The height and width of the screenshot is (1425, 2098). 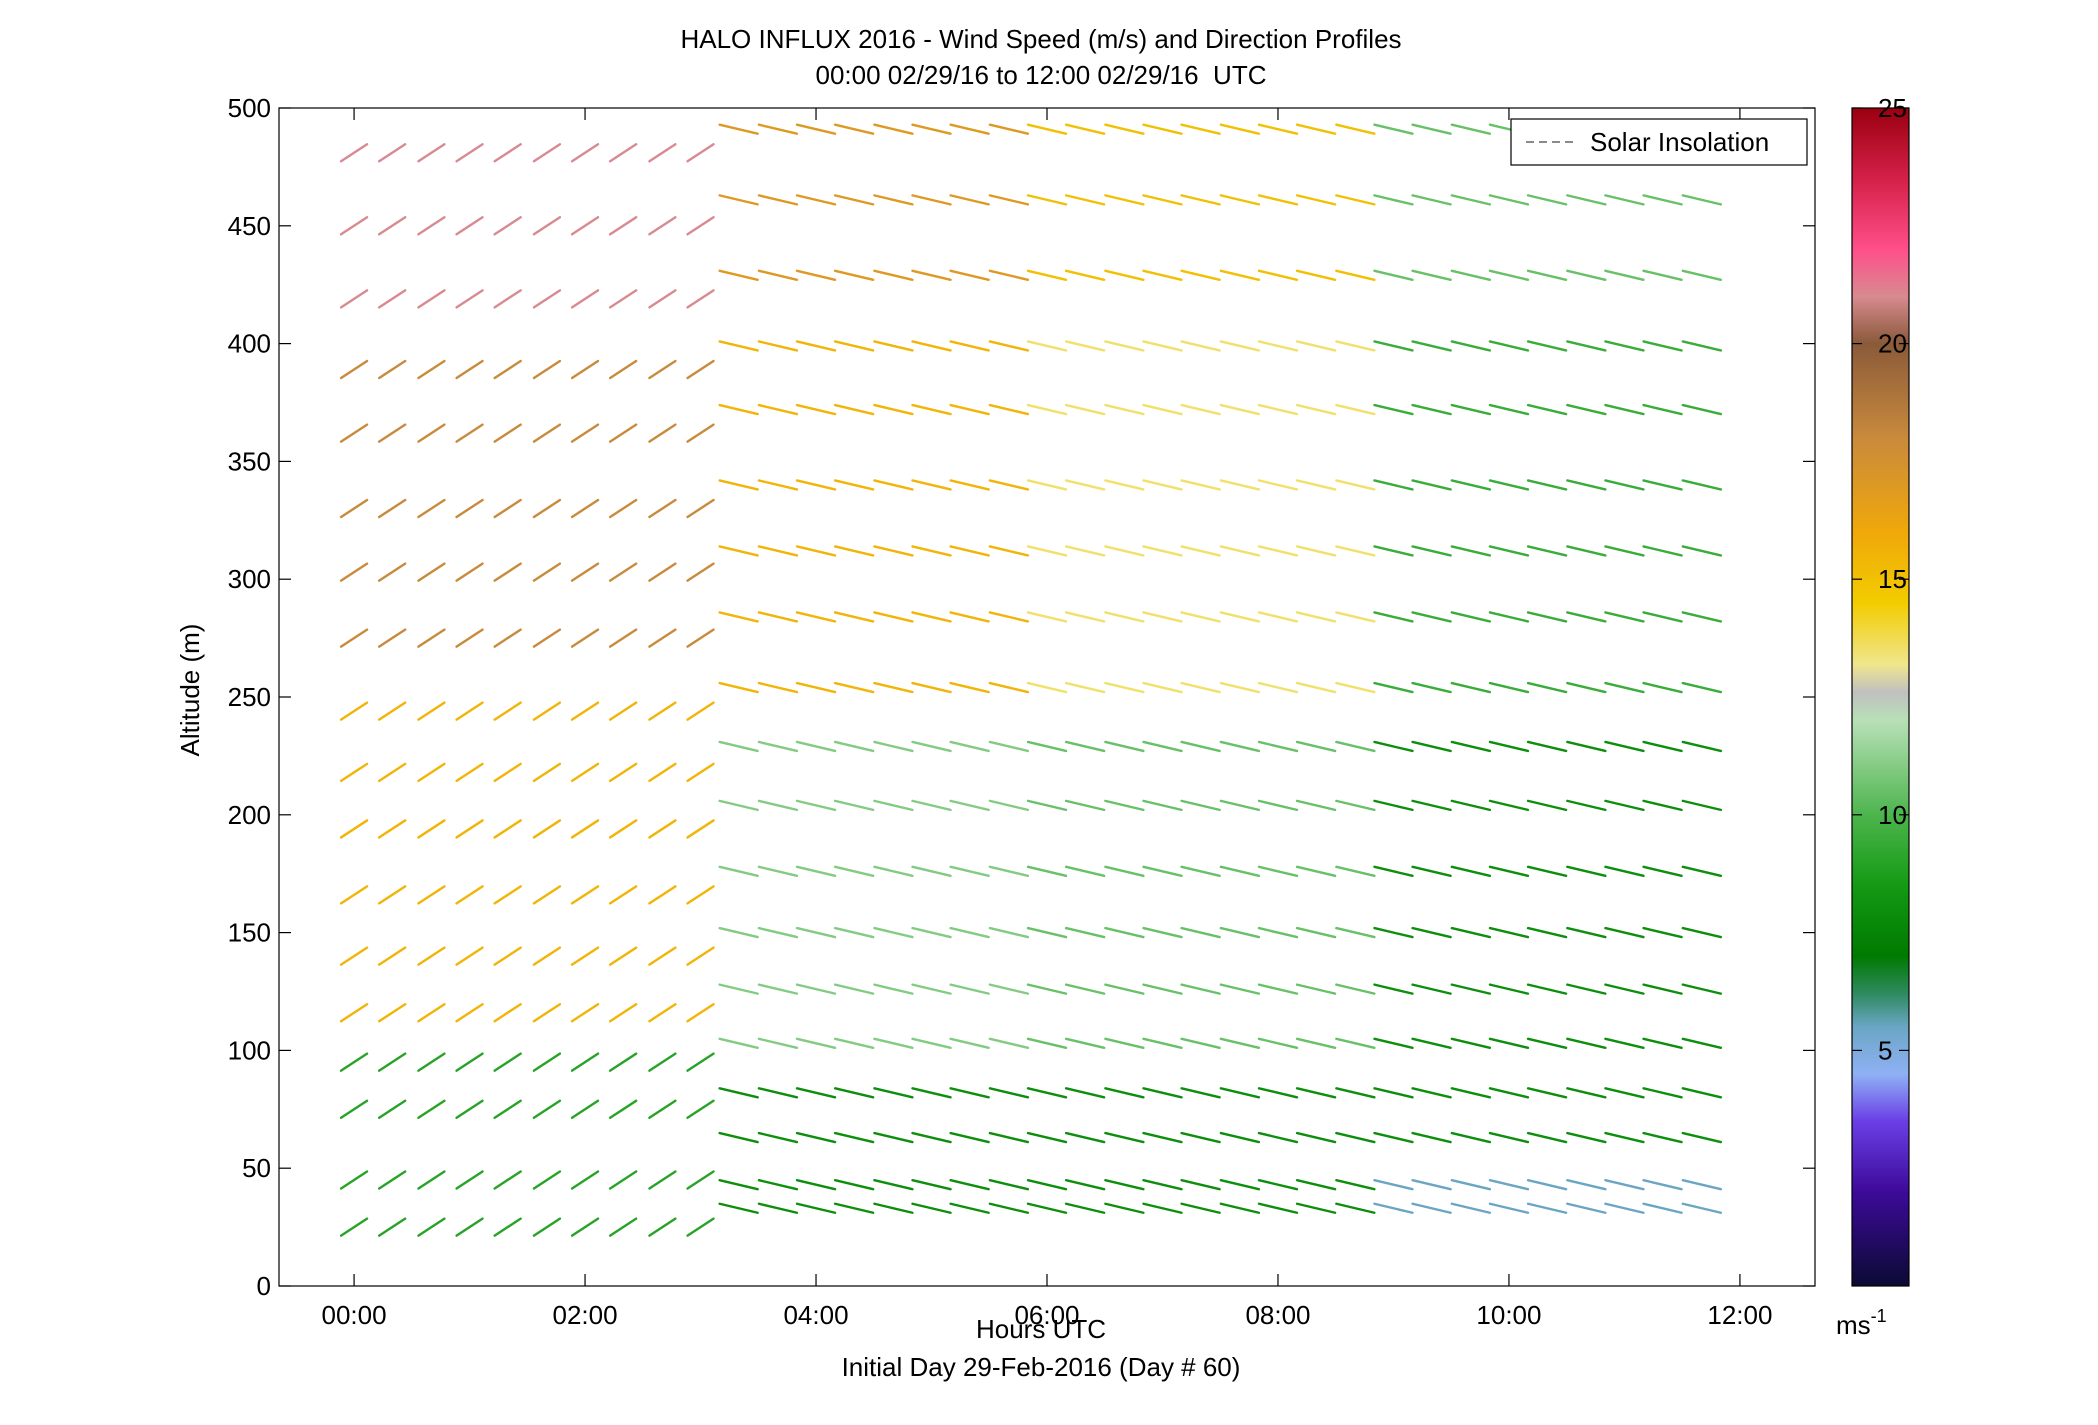 I want to click on x-tick-label: 04:00, so click(x=815, y=1315).